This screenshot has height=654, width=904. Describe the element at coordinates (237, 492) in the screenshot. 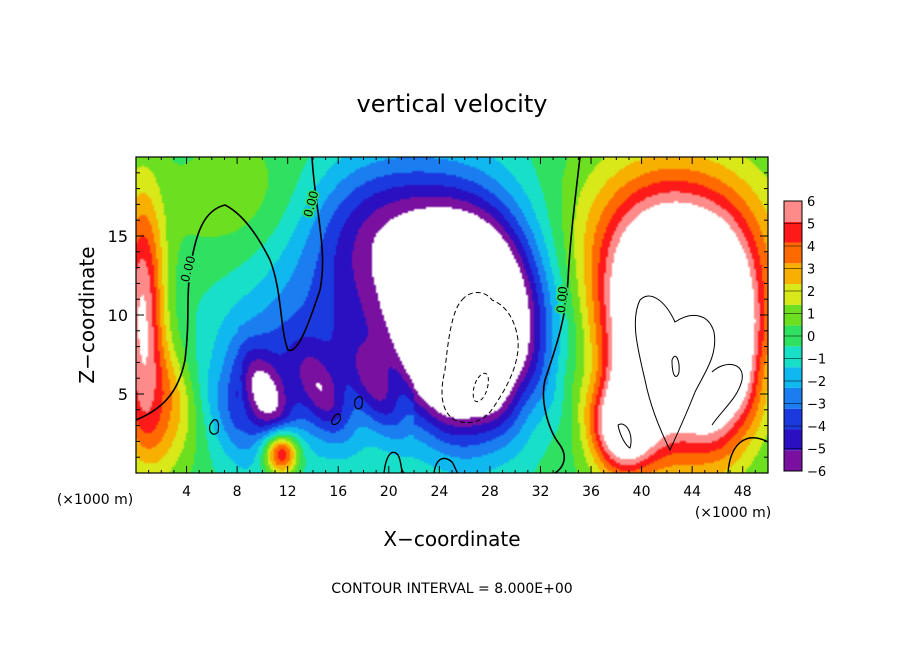

I see `x-tick-label: 8` at that location.